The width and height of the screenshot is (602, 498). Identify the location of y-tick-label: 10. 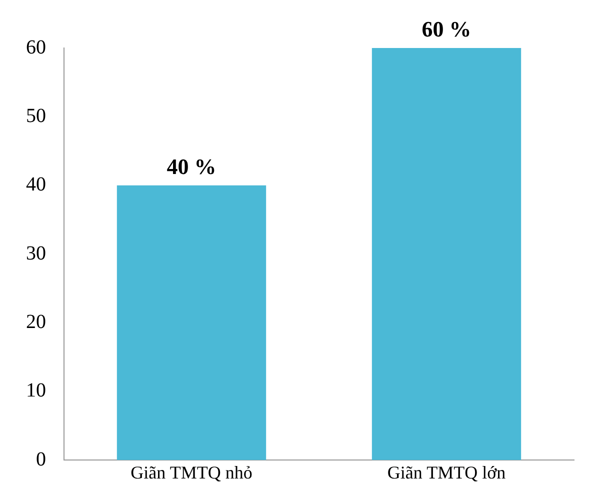
(36, 391).